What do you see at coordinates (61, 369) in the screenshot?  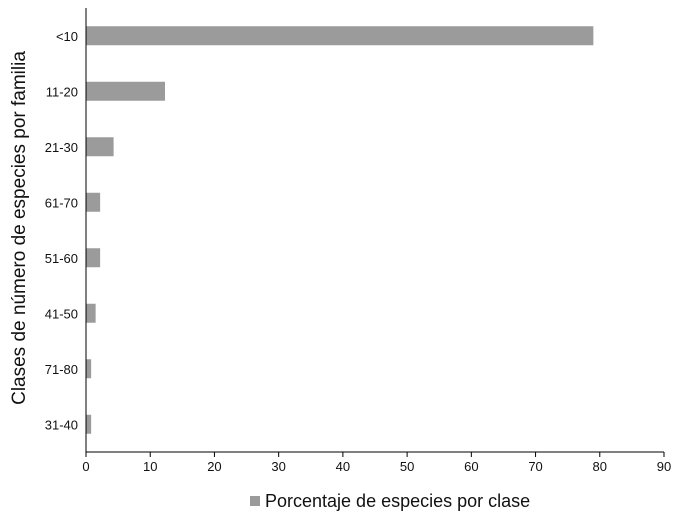 I see `category-label-6: 71-80` at bounding box center [61, 369].